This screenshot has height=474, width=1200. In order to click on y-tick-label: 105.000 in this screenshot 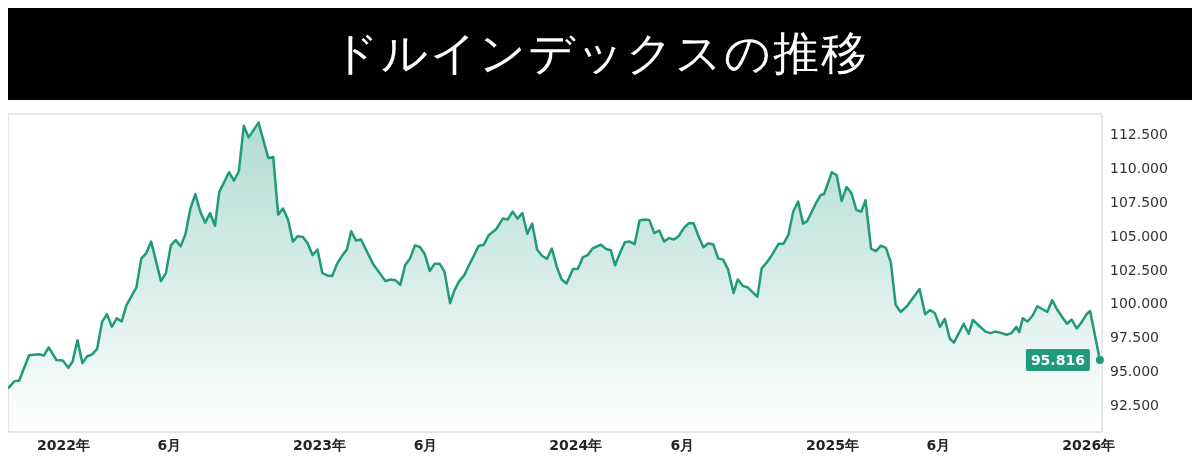, I will do `click(1139, 235)`.